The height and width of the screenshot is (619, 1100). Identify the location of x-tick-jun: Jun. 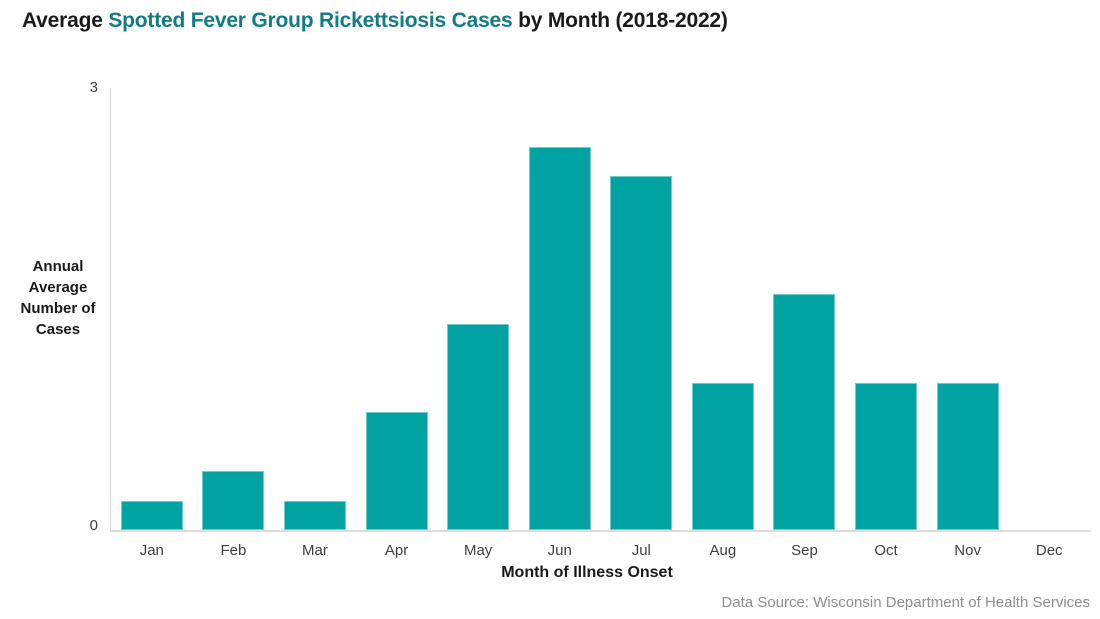
(559, 550).